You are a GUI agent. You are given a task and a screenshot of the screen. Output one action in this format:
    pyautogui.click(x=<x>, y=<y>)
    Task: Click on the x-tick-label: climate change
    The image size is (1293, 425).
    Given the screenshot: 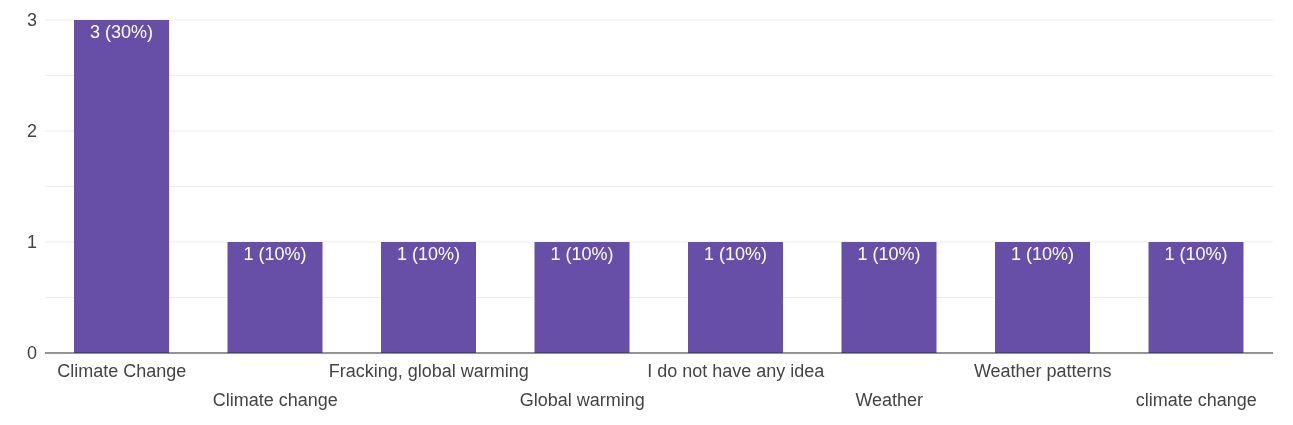 What is the action you would take?
    pyautogui.click(x=1196, y=400)
    